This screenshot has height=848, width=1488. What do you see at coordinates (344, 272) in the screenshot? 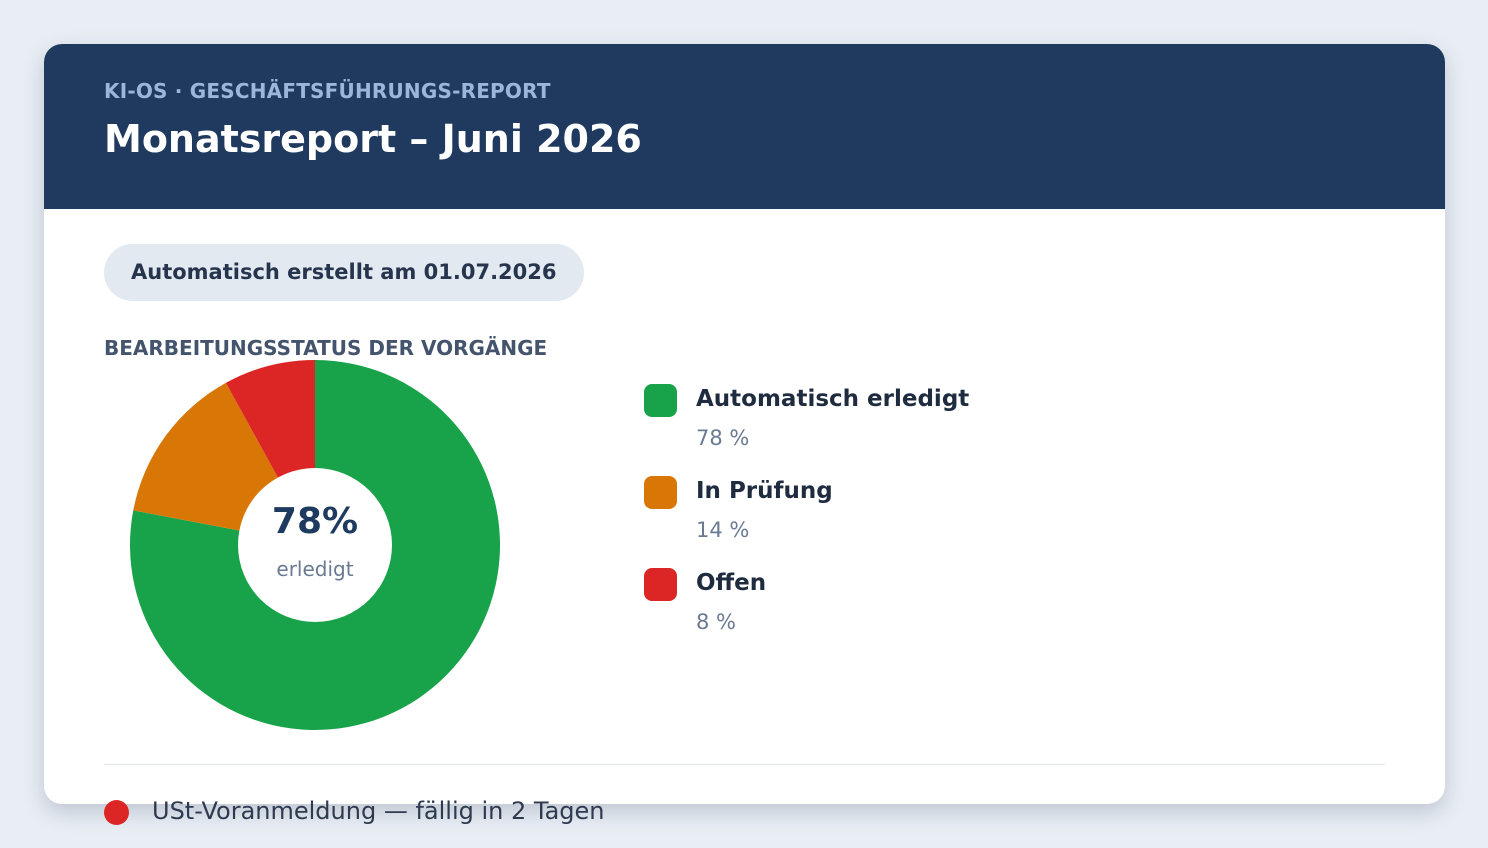
I see `generated-badge: Automatisch erstellt am 01.07.2026` at bounding box center [344, 272].